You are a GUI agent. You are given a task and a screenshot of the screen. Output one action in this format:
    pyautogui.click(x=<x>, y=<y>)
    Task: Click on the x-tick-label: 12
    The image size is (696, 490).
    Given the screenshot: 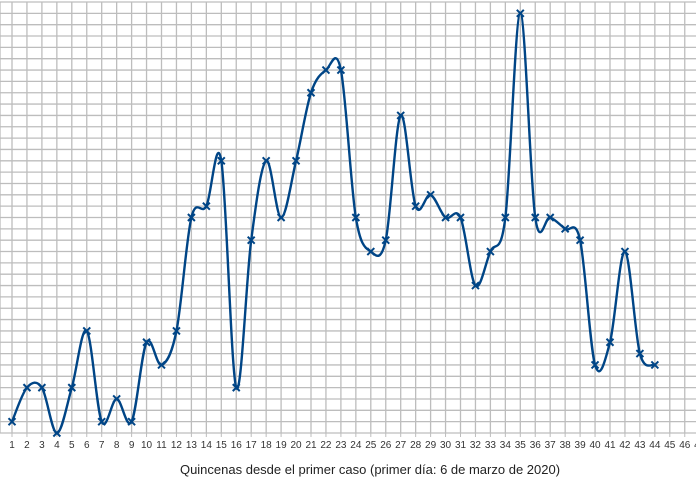 What is the action you would take?
    pyautogui.click(x=177, y=445)
    